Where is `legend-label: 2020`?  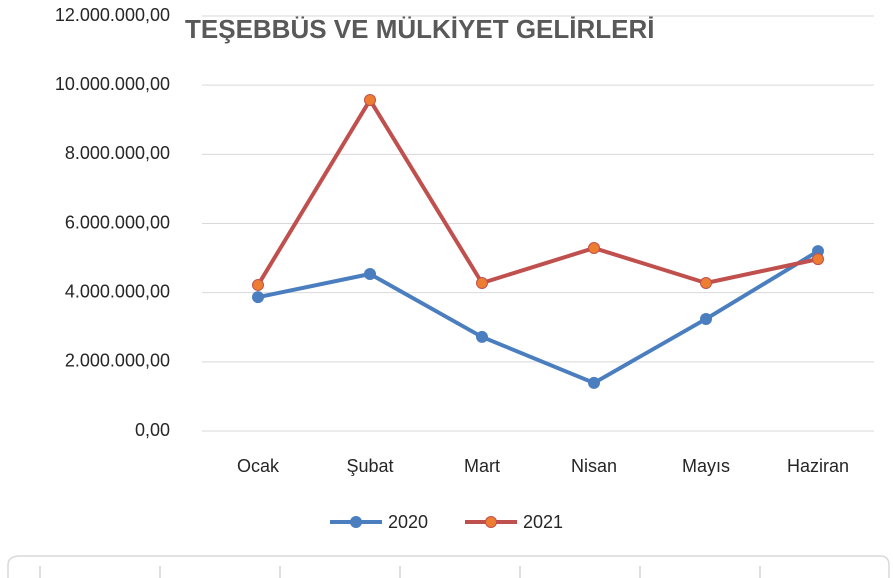
legend-label: 2020 is located at coordinates (408, 522).